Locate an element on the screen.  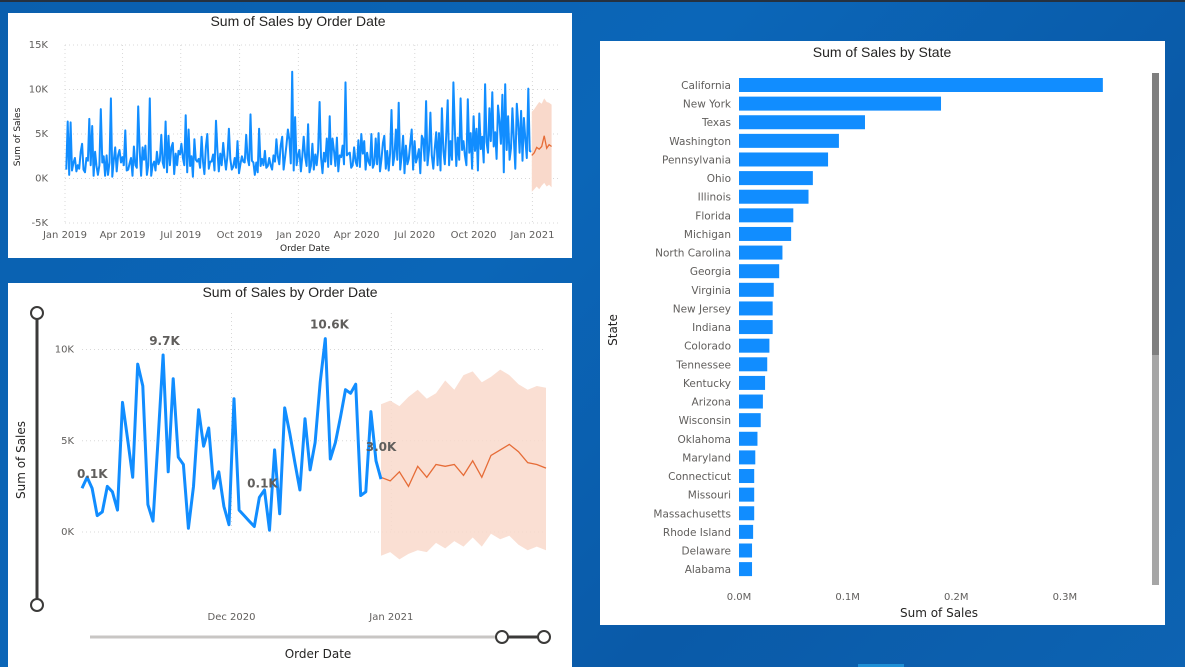
state-label: Pennsylvania is located at coordinates (696, 160).